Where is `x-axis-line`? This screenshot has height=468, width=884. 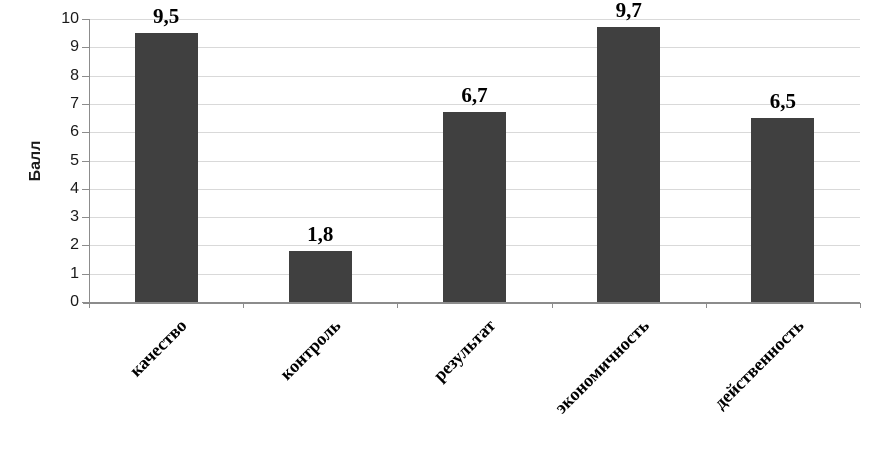
x-axis-line is located at coordinates (471, 303).